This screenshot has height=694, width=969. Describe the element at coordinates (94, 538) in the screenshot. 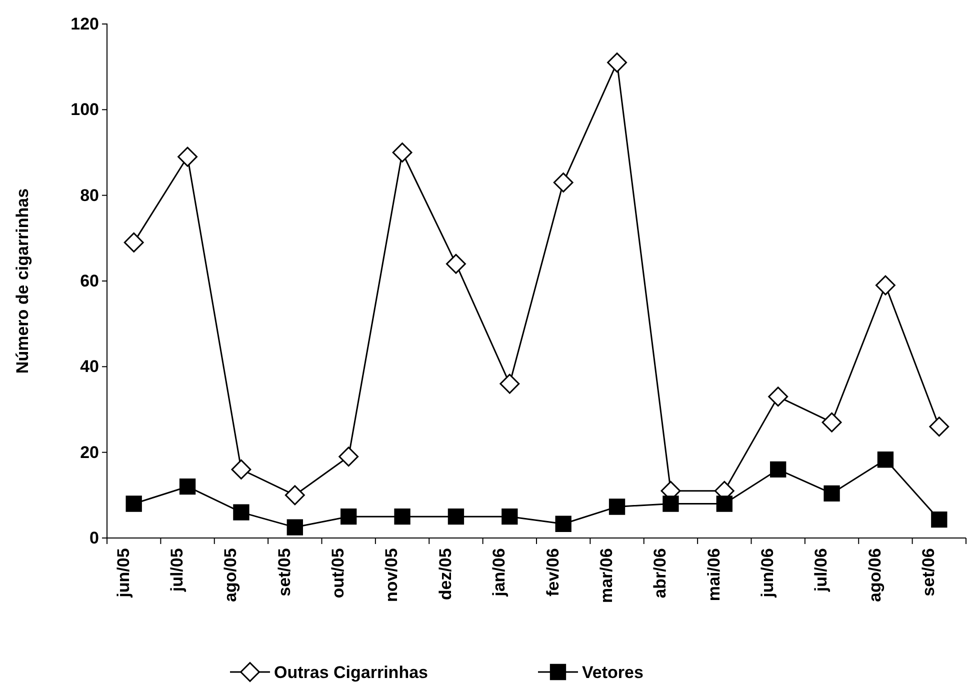

I see `y-tick-label: 0` at that location.